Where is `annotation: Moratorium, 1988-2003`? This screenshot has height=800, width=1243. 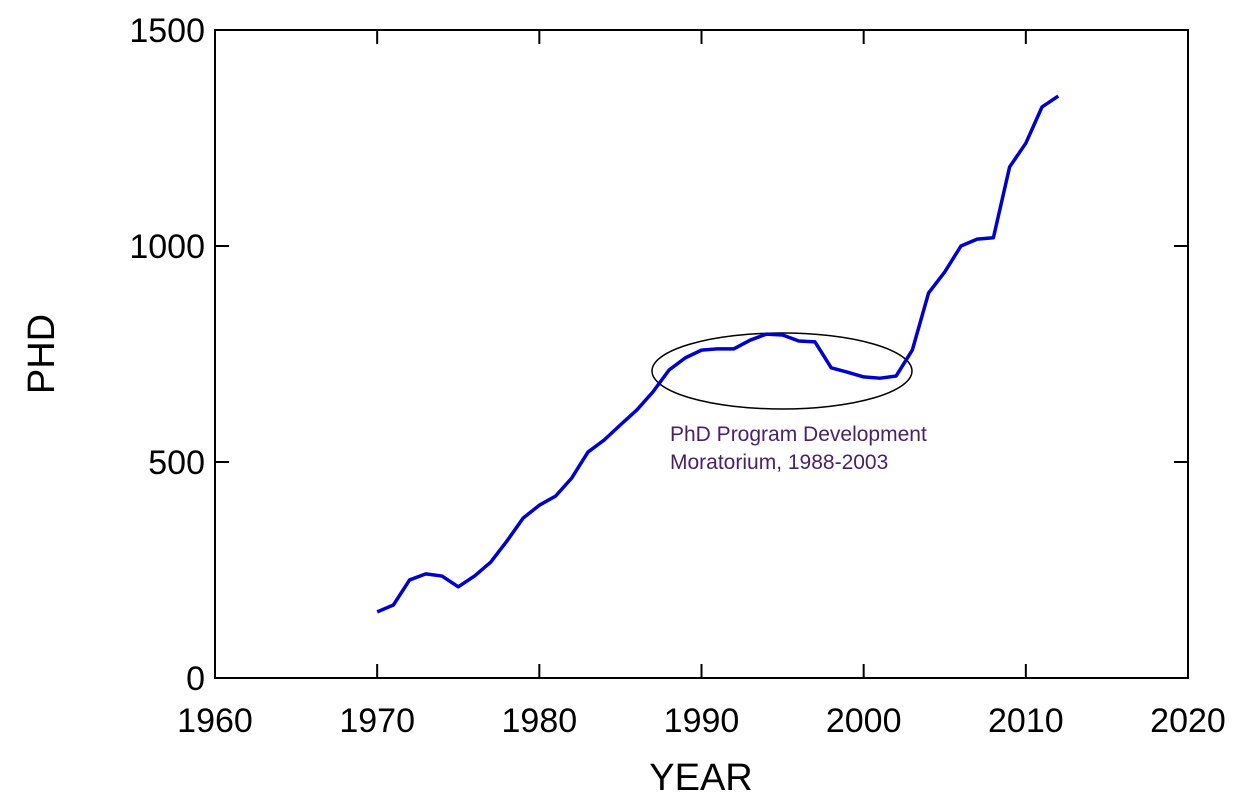
annotation: Moratorium, 1988-2003 is located at coordinates (779, 462).